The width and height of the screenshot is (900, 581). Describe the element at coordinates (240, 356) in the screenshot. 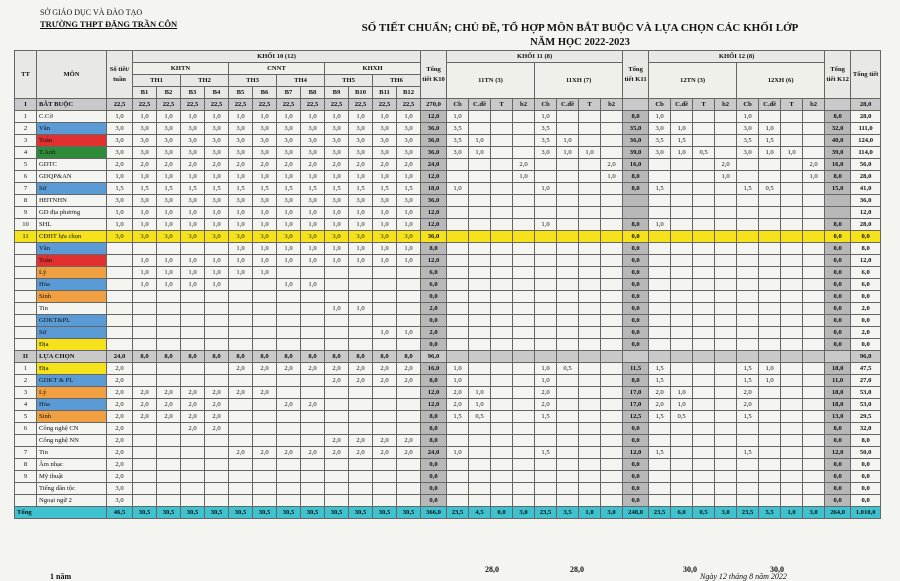

I see `table-cell: 8,0` at that location.